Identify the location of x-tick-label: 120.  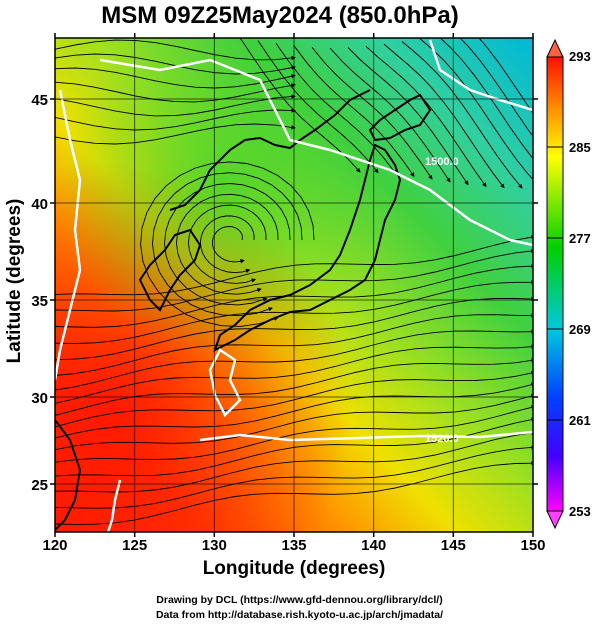
(54, 545).